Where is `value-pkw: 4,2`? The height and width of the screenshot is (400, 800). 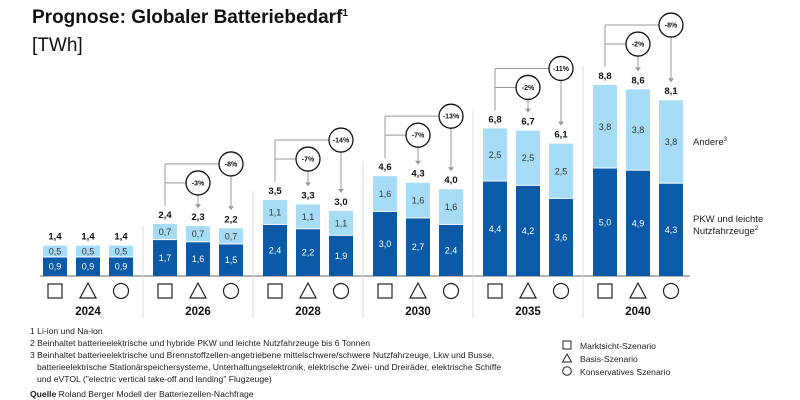 value-pkw: 4,2 is located at coordinates (528, 231).